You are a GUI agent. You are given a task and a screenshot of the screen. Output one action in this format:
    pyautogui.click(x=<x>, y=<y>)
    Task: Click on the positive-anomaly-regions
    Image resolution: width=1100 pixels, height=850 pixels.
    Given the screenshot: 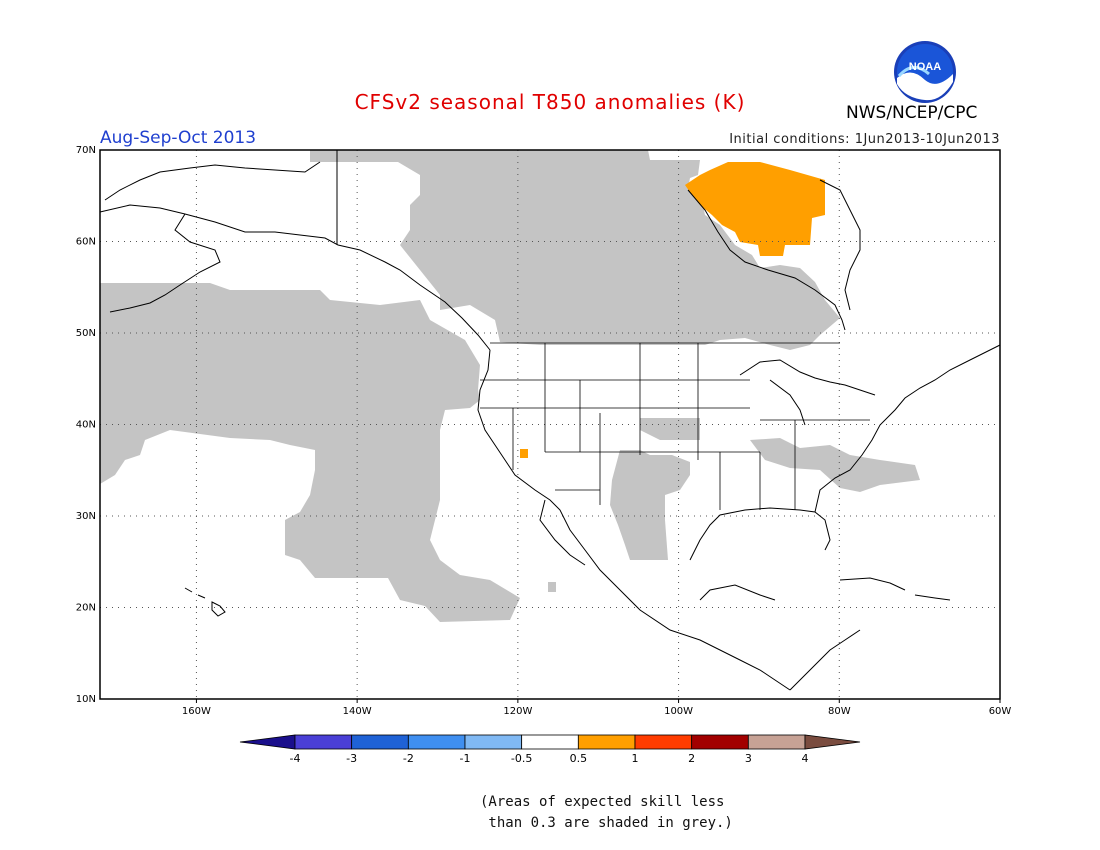 What is the action you would take?
    pyautogui.click(x=672, y=310)
    